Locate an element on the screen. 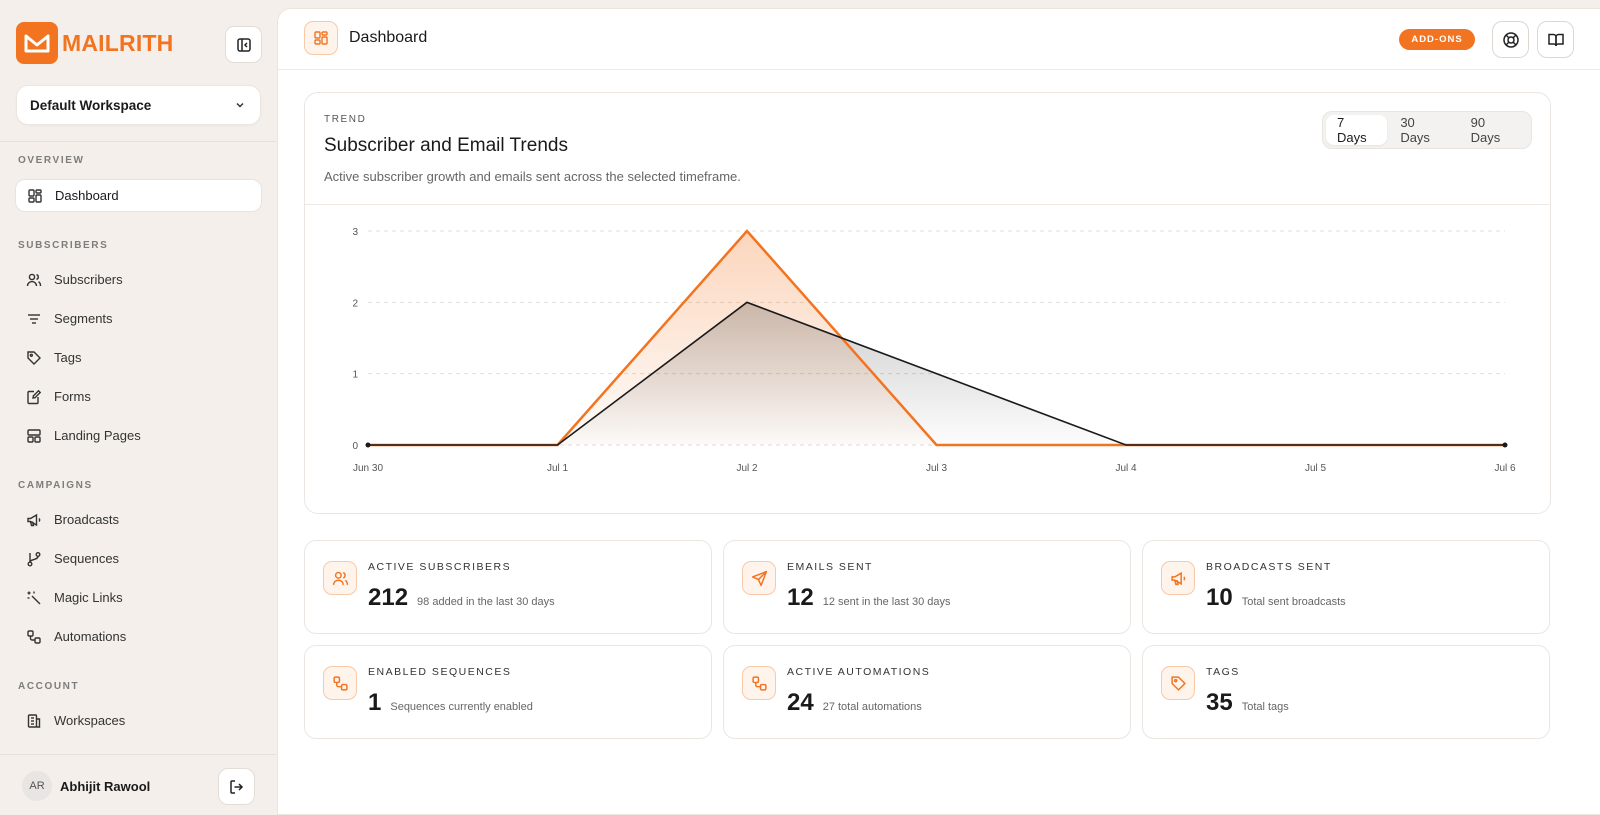 This screenshot has width=1600, height=815. collapse-sidebar-button is located at coordinates (243, 44).